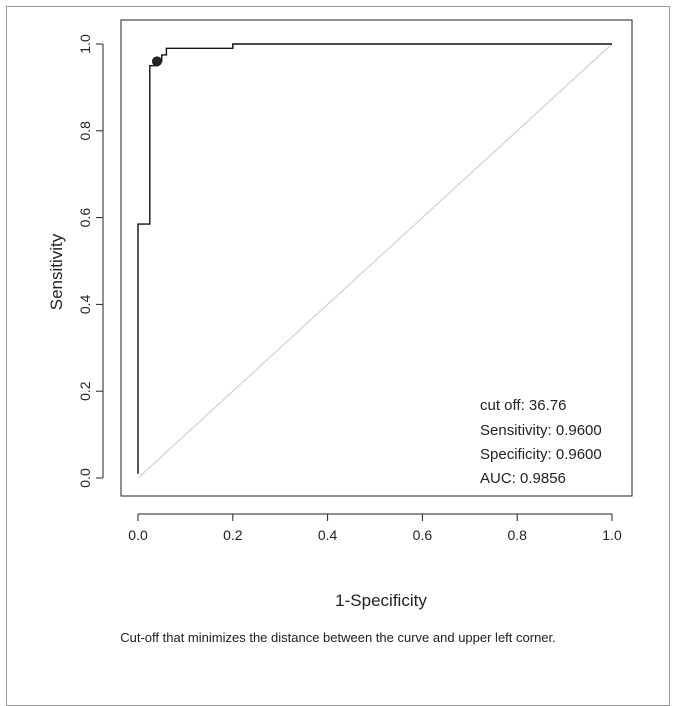 The height and width of the screenshot is (706, 676). What do you see at coordinates (85, 44) in the screenshot?
I see `y-tick-label: 1.0` at bounding box center [85, 44].